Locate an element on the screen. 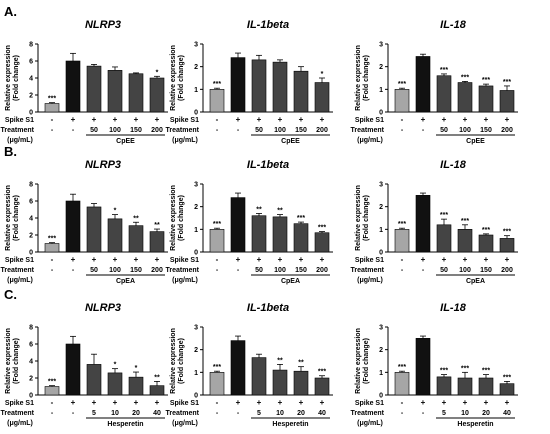  y-tick-label: 8 is located at coordinates (31, 45).